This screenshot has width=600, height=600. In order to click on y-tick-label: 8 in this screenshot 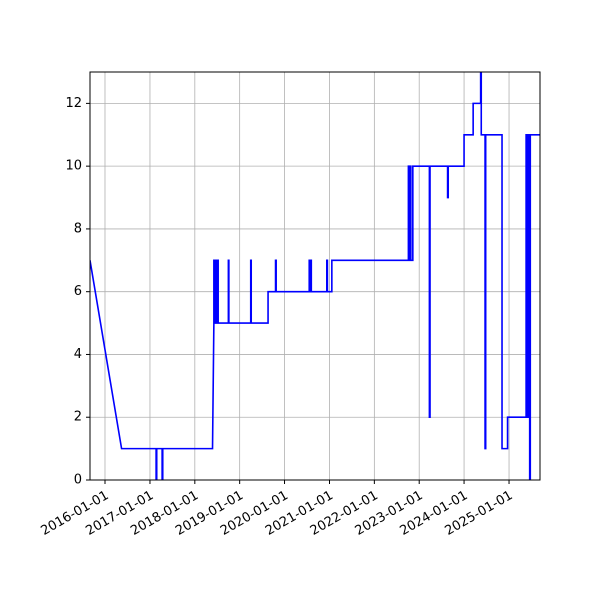, I will do `click(78, 228)`.